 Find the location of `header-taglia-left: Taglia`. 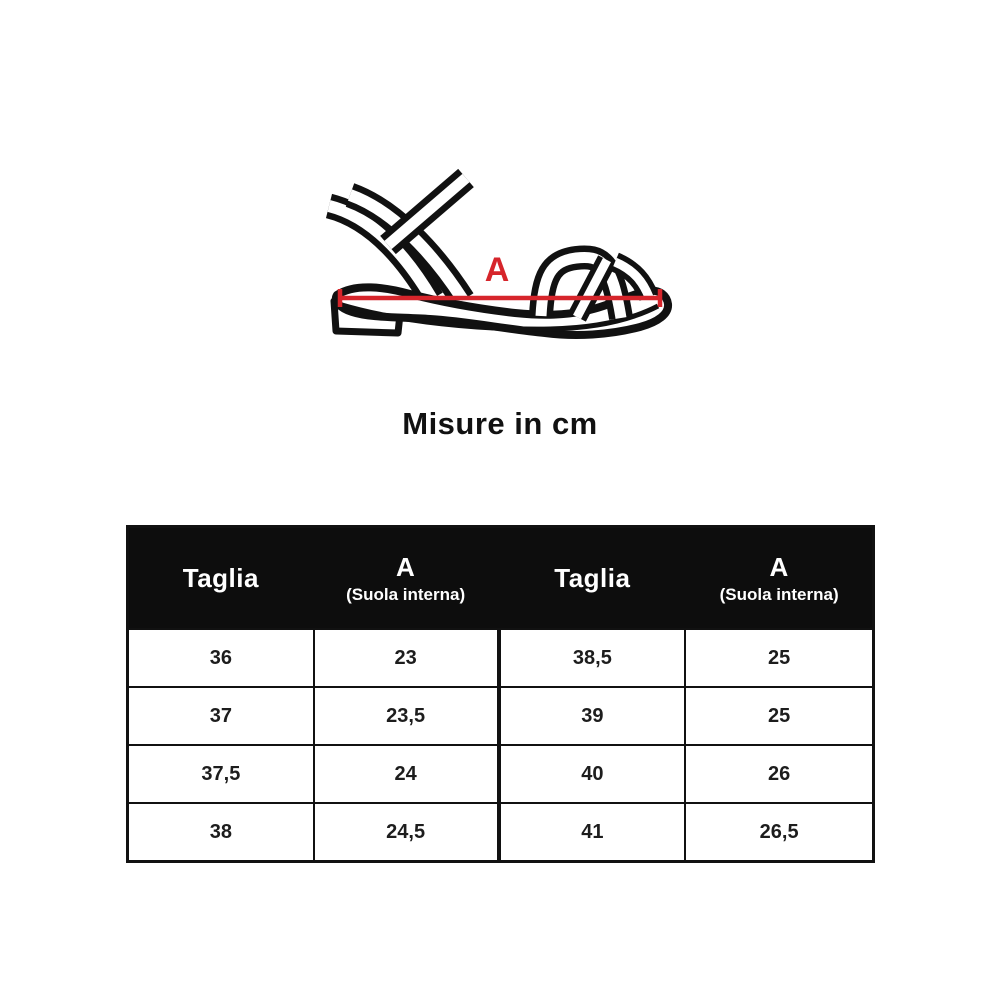

header-taglia-left: Taglia is located at coordinates (222, 578).